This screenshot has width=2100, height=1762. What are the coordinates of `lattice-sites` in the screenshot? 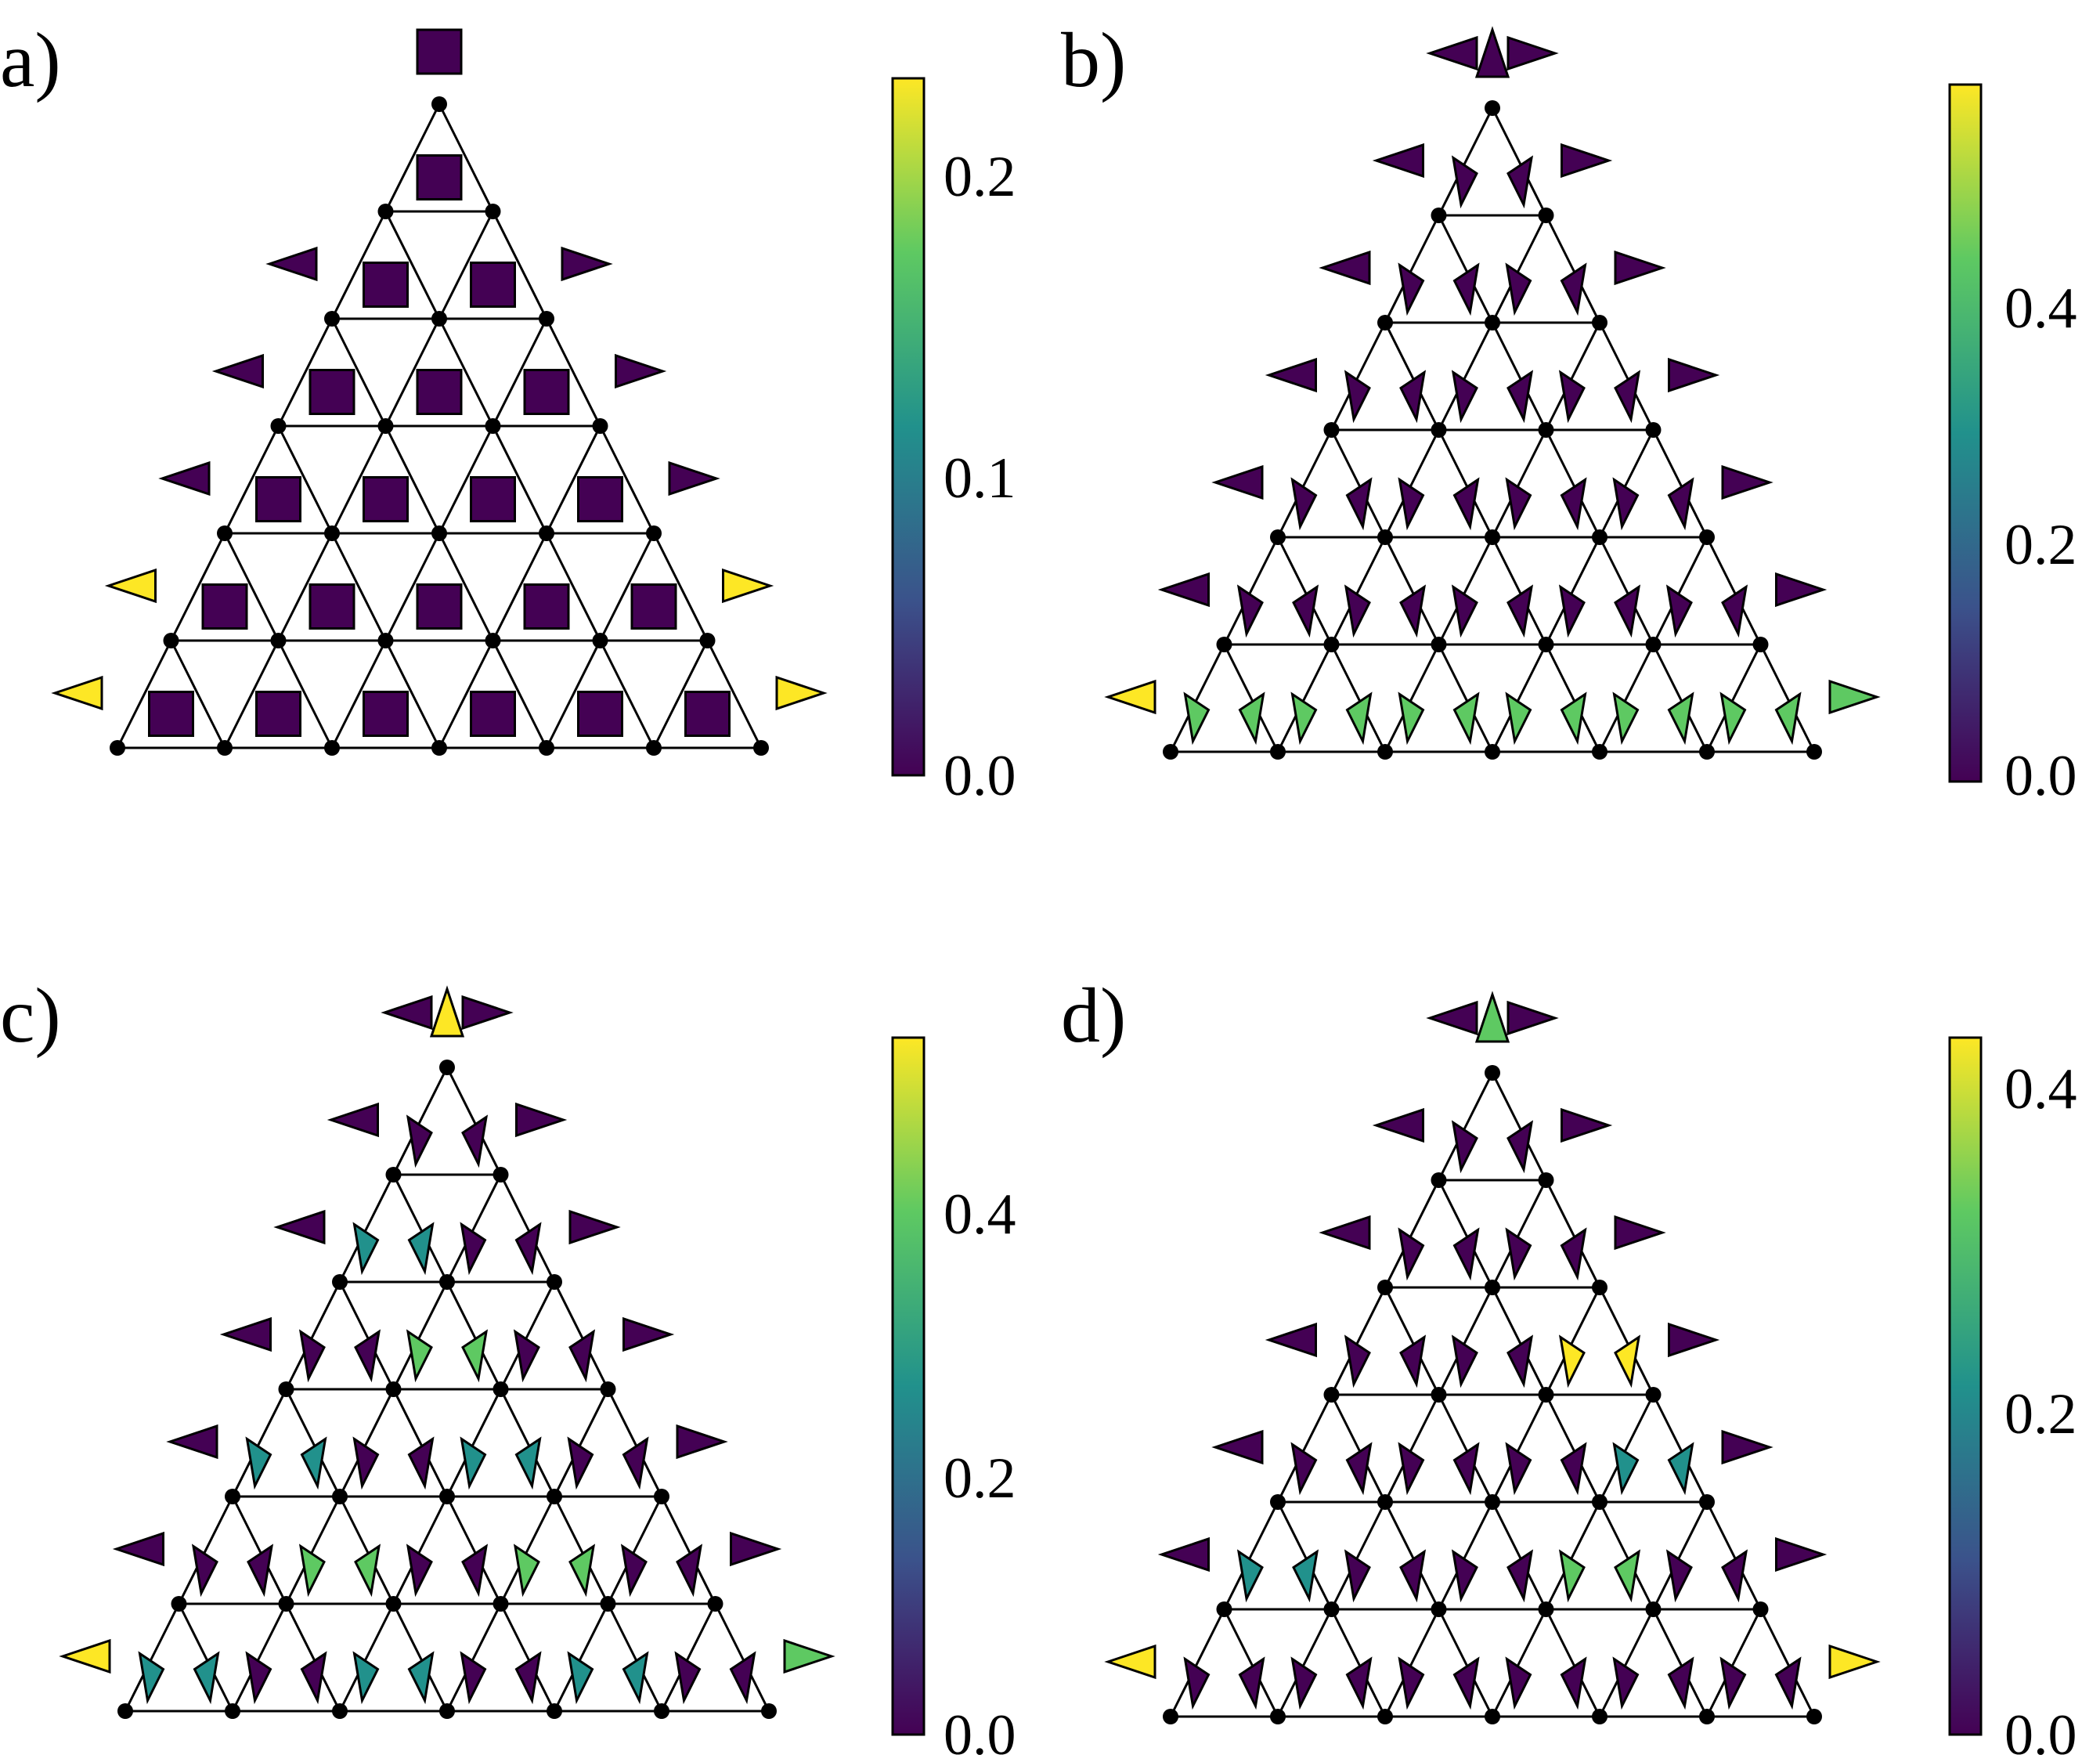 It's located at (1493, 1394).